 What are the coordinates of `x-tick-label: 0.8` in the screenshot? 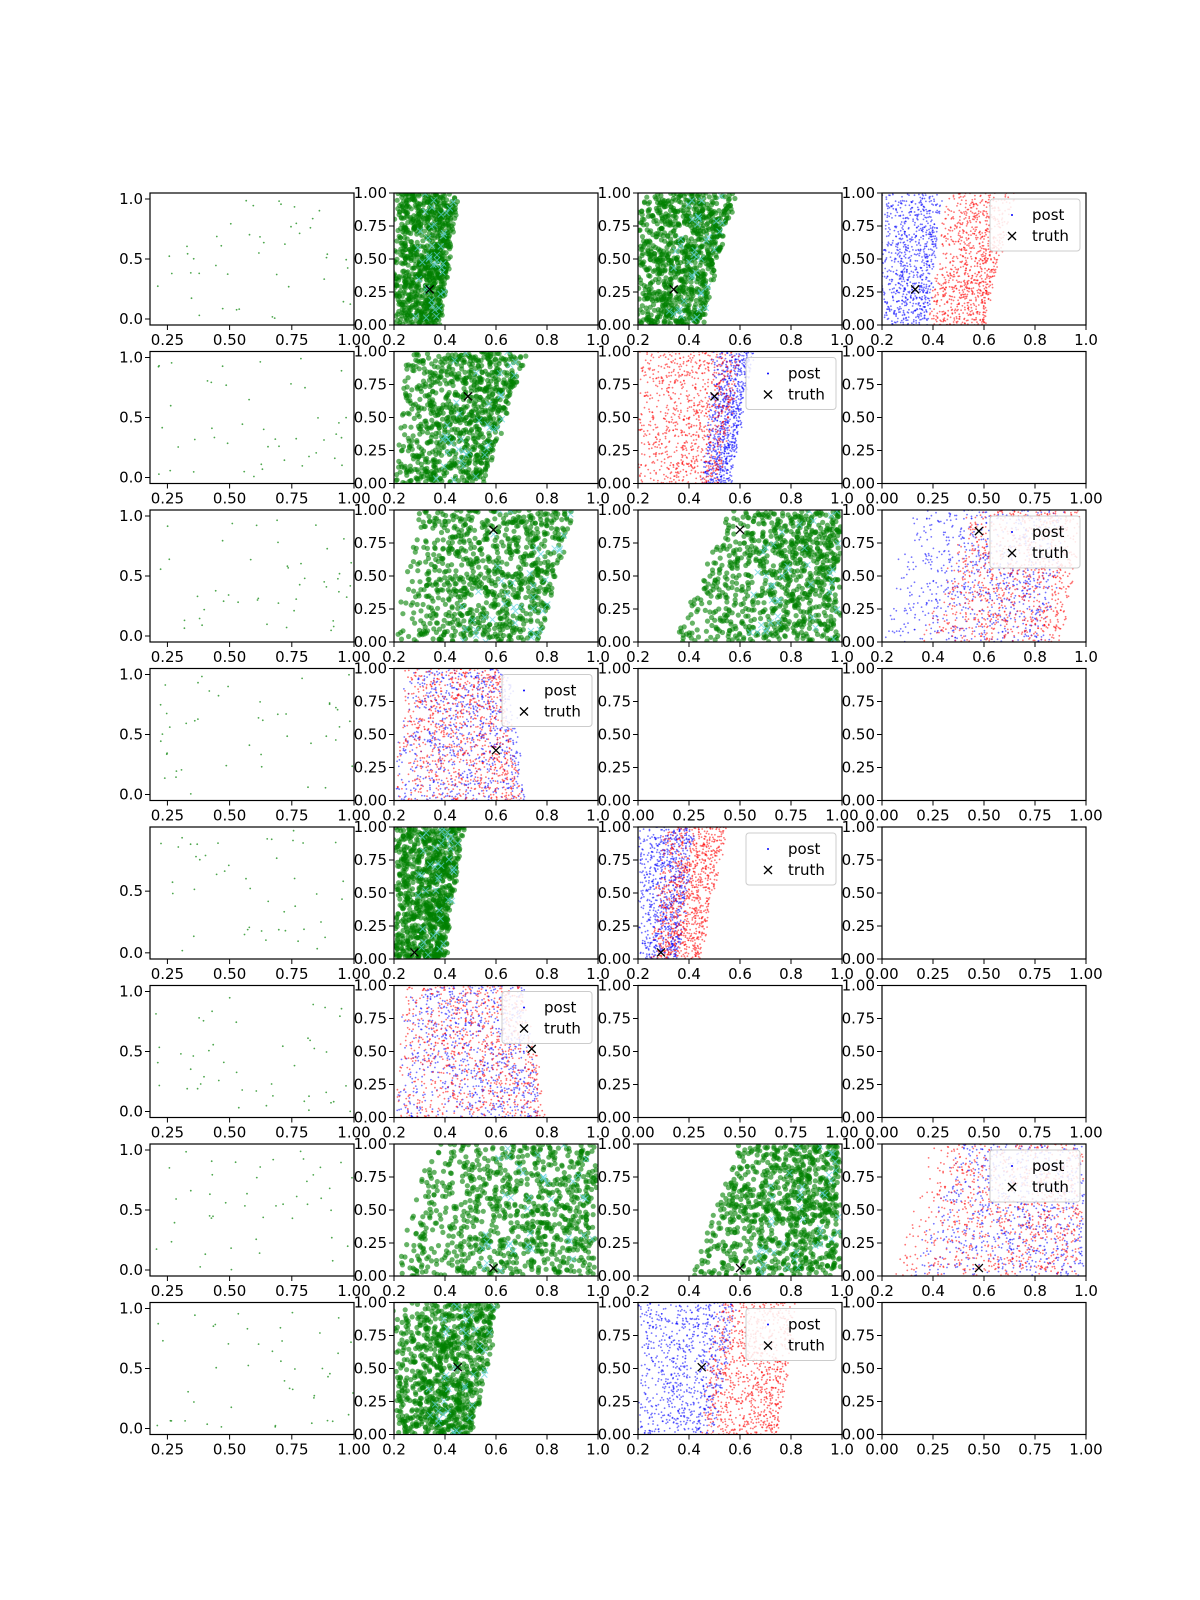 It's located at (547, 499).